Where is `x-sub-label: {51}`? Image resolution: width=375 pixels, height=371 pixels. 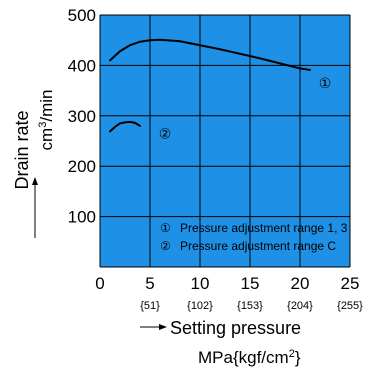 x-sub-label: {51} is located at coordinates (150, 306).